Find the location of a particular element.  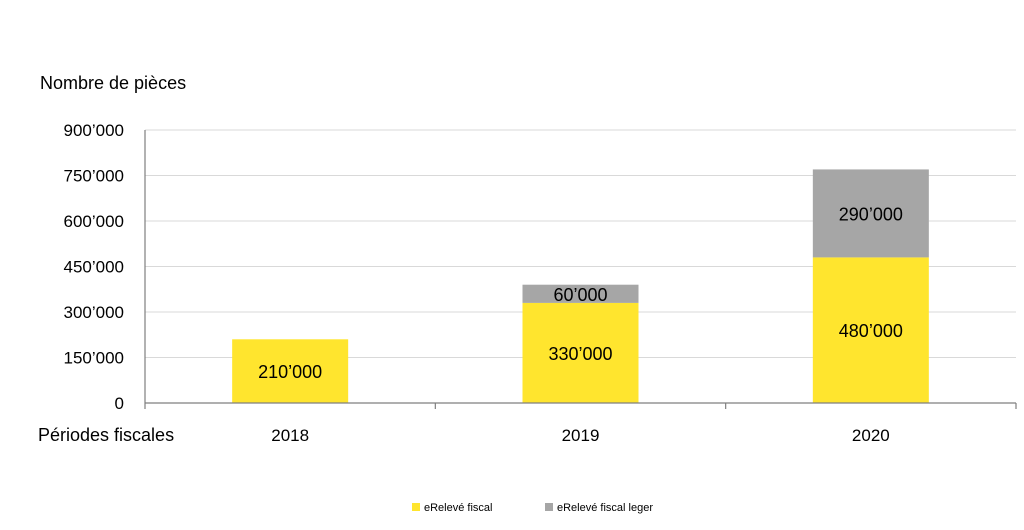

x-tick-label: 2020 is located at coordinates (871, 435).